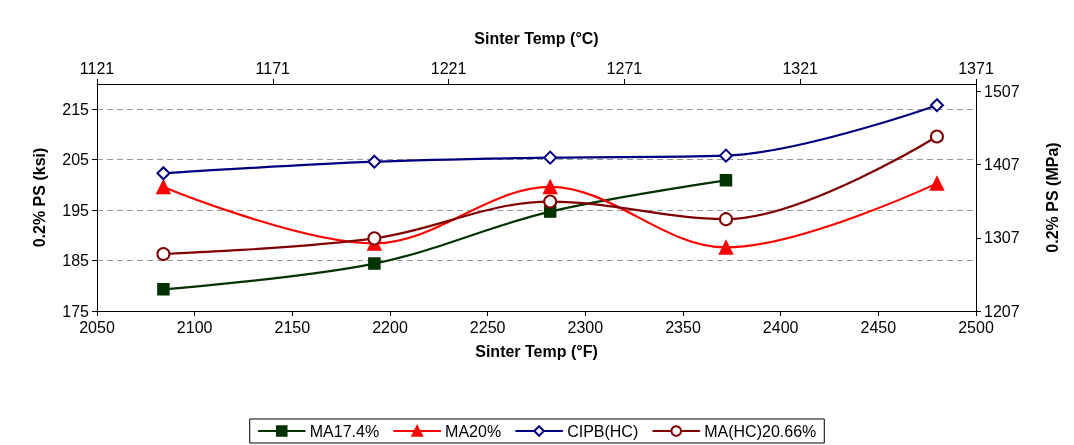  Describe the element at coordinates (976, 327) in the screenshot. I see `x-tick-label: 2500` at that location.